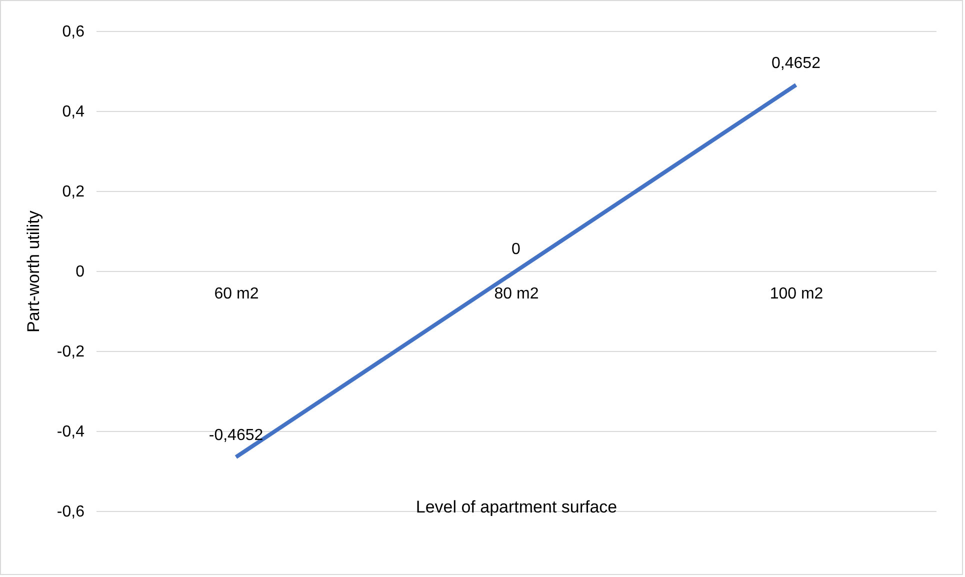  I want to click on y-tick-label: -0,6, so click(70, 512).